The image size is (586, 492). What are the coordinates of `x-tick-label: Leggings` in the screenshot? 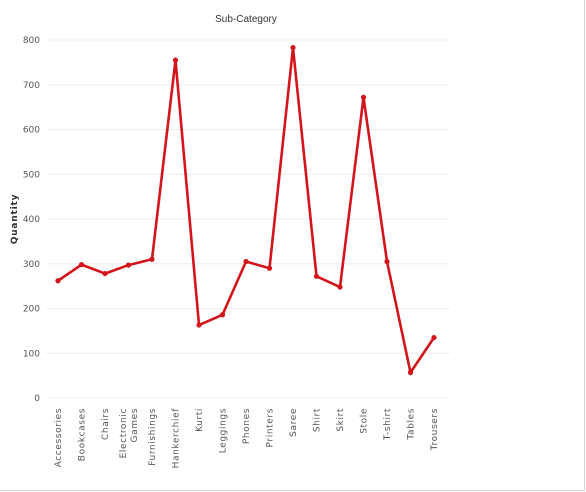 It's located at (224, 430).